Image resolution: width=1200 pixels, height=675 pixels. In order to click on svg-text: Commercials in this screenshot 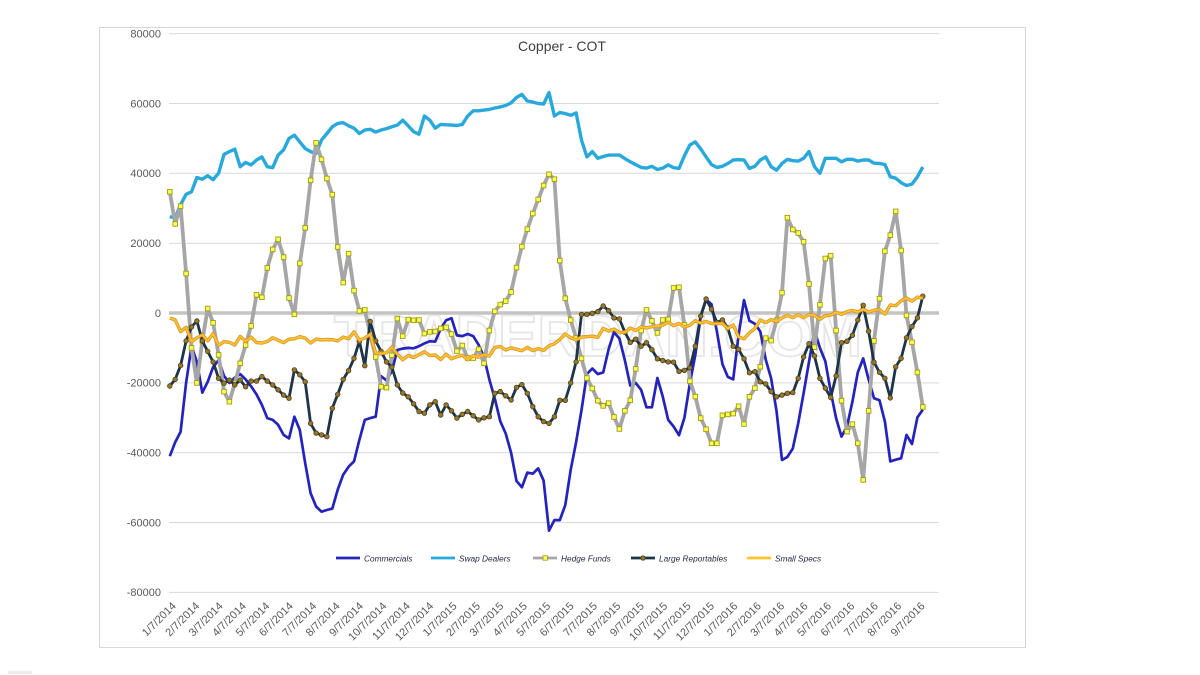, I will do `click(388, 559)`.